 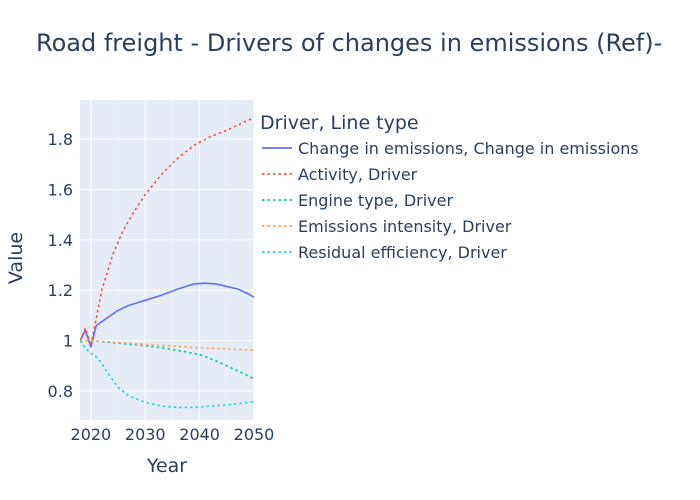 I want to click on x-tick-label: 2040, so click(x=199, y=434).